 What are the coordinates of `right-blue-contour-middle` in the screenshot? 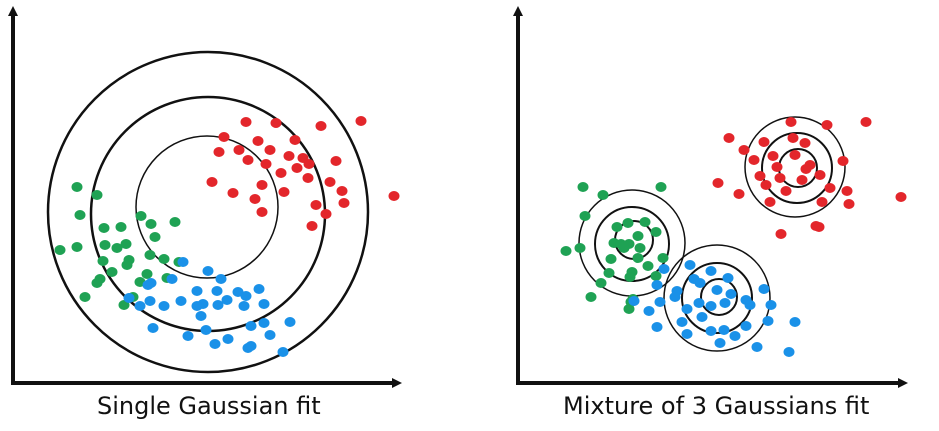 It's located at (717, 298).